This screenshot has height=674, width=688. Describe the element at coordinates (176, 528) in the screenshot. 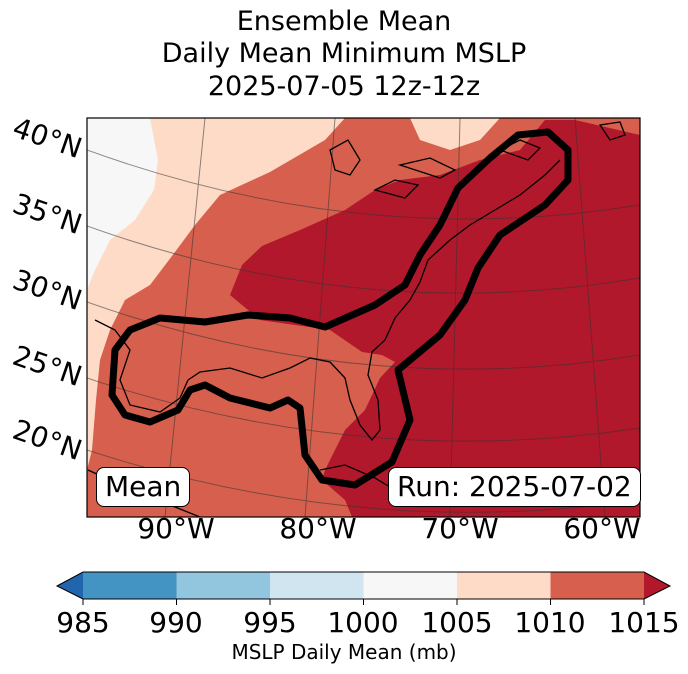

I see `lon-label-90: 90°W` at that location.